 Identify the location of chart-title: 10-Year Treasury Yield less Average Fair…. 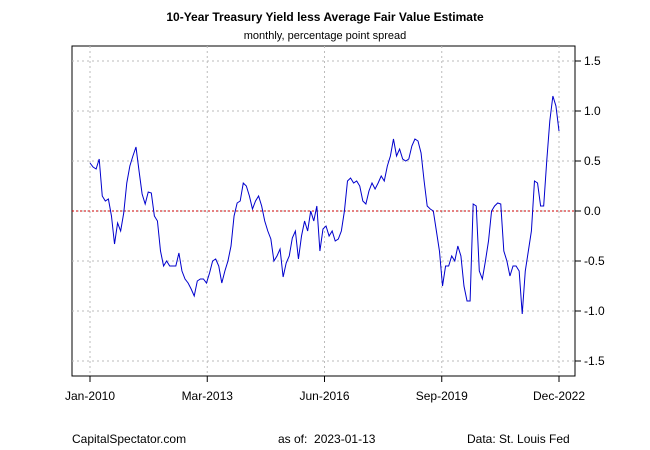
(325, 17).